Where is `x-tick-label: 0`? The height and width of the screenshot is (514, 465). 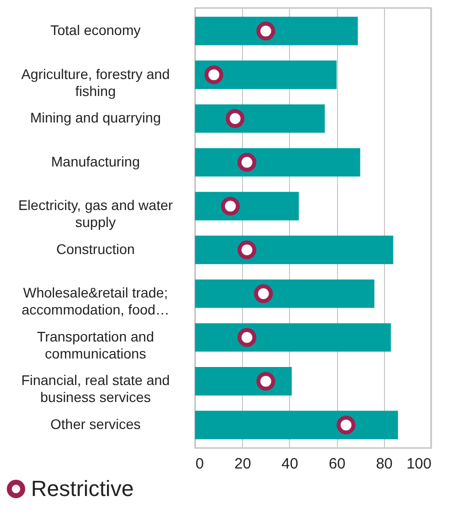
x-tick-label: 0 is located at coordinates (200, 464).